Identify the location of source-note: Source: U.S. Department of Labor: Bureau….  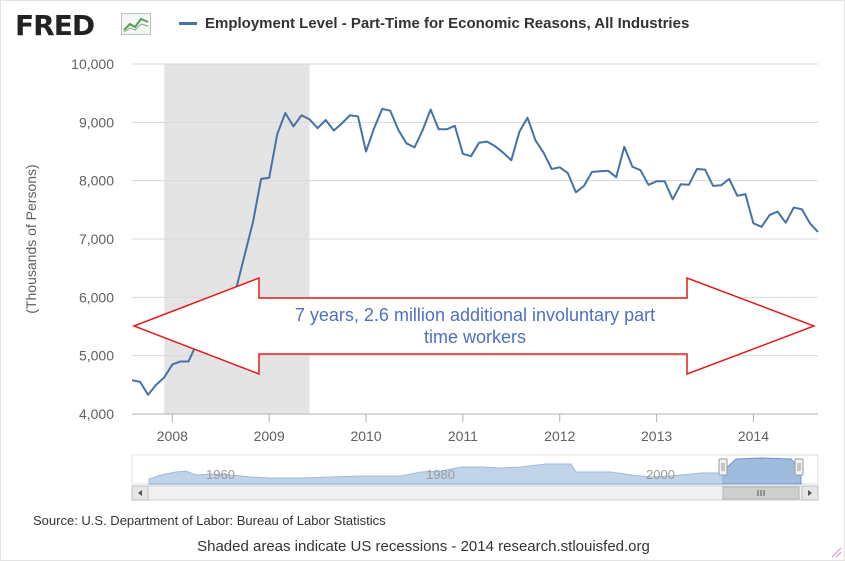
(209, 520).